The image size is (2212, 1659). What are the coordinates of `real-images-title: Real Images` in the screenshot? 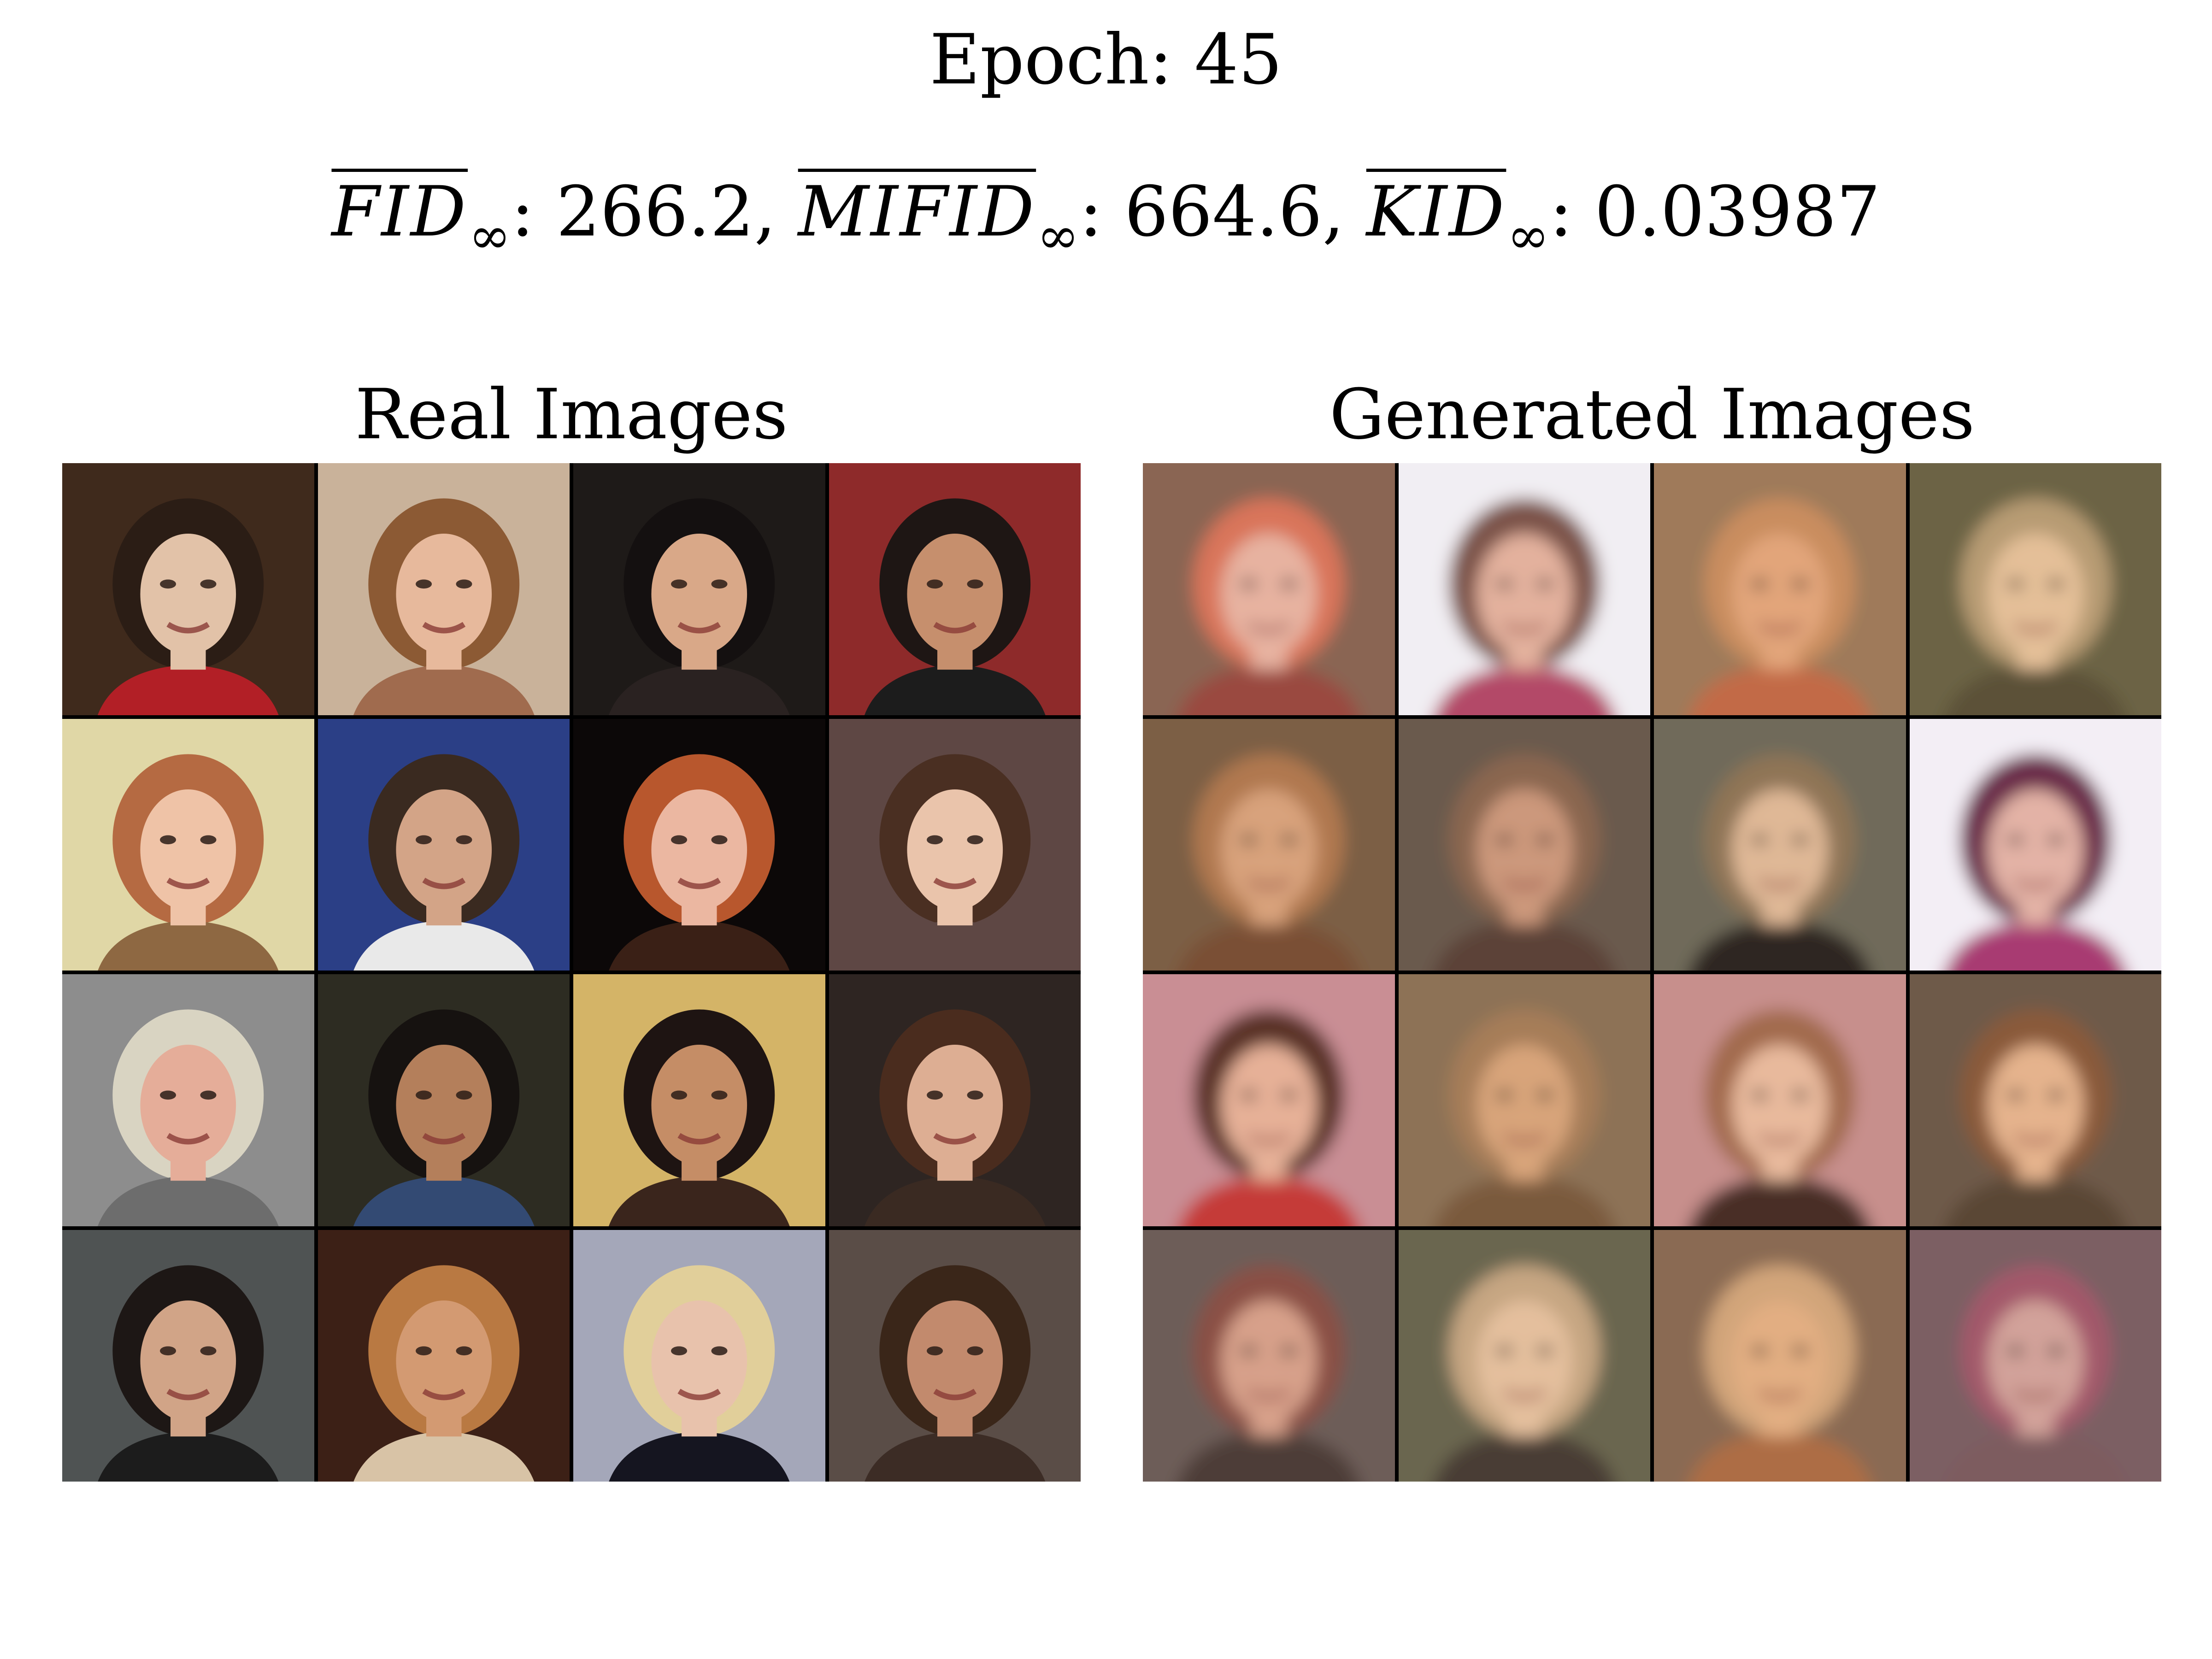 It's located at (571, 415).